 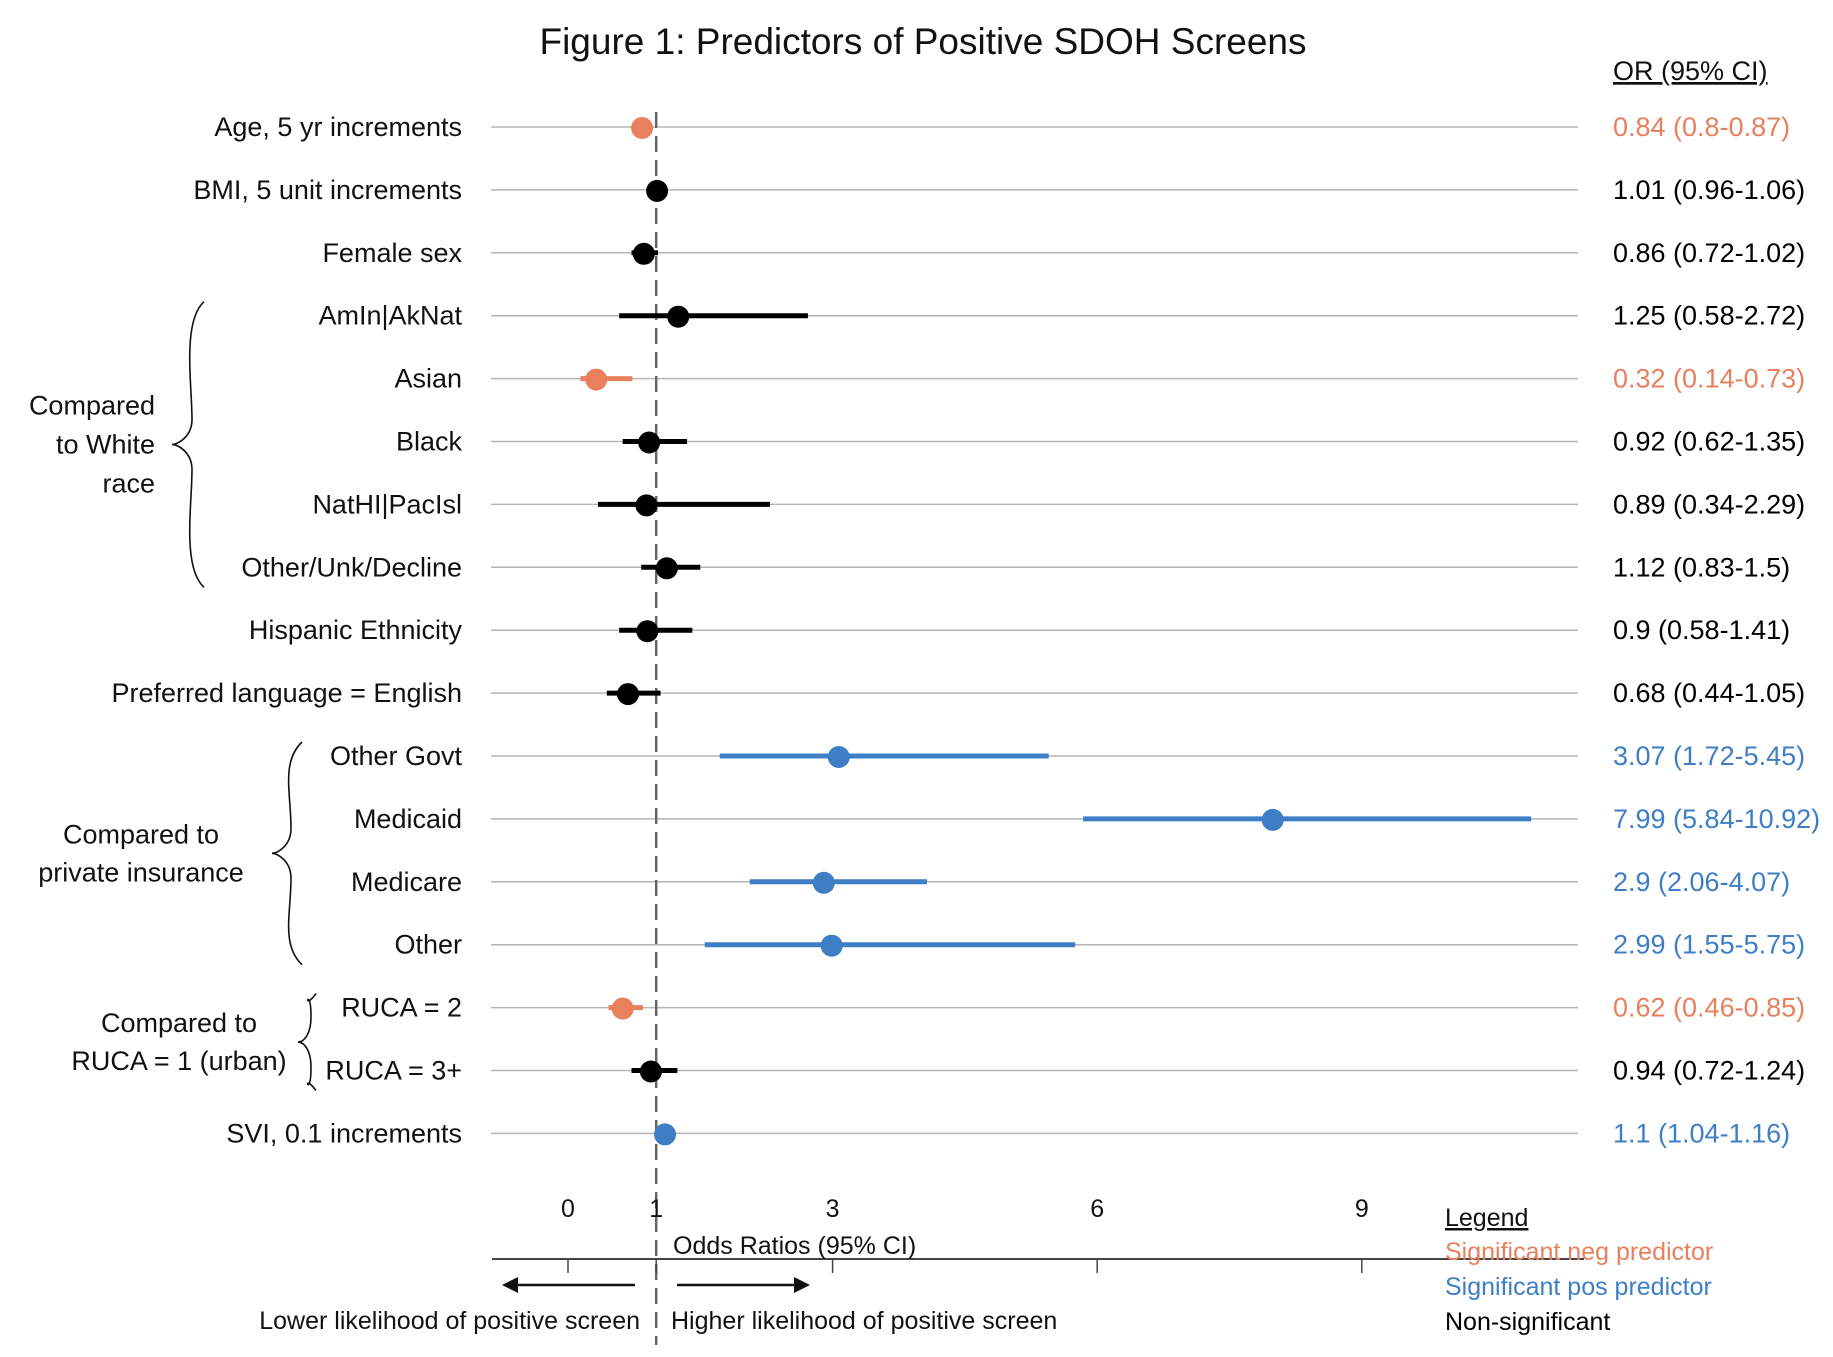 I want to click on or-value-text: 1.1 (1.04-1.16), so click(x=1701, y=1133).